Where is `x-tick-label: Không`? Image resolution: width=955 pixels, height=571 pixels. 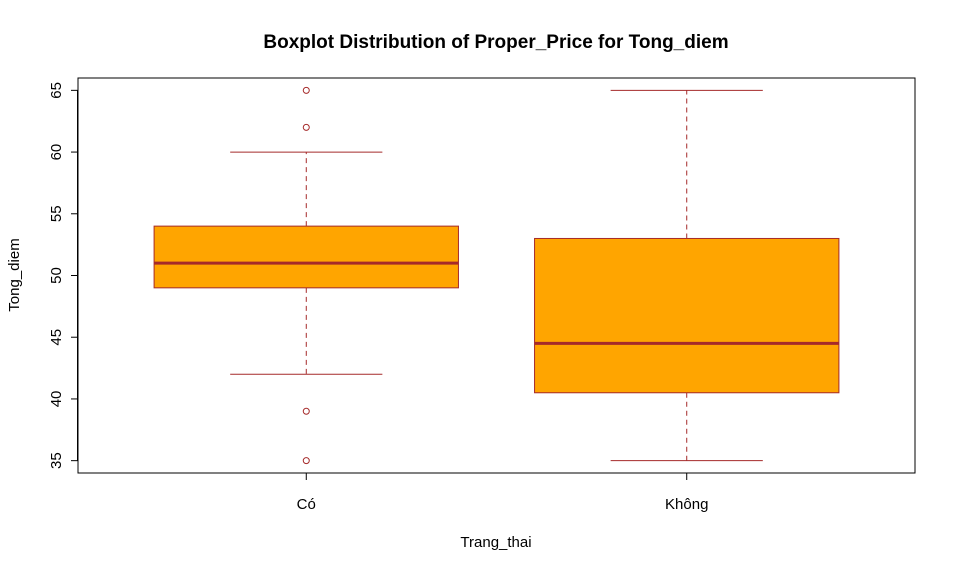
x-tick-label: Không is located at coordinates (686, 504).